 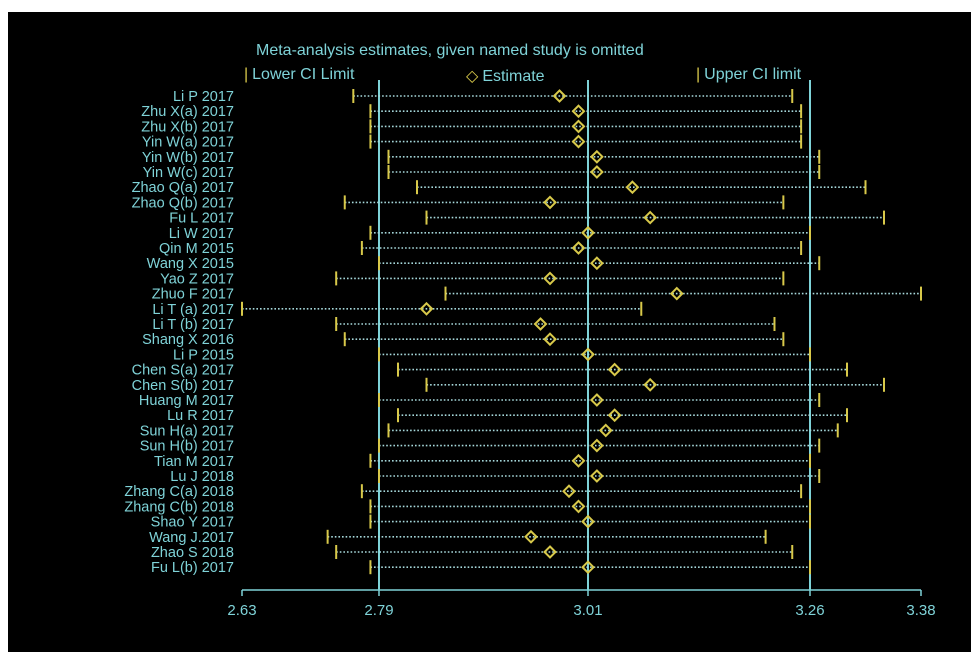 What do you see at coordinates (480, 401) in the screenshot?
I see `study-row: Huang M 2017` at bounding box center [480, 401].